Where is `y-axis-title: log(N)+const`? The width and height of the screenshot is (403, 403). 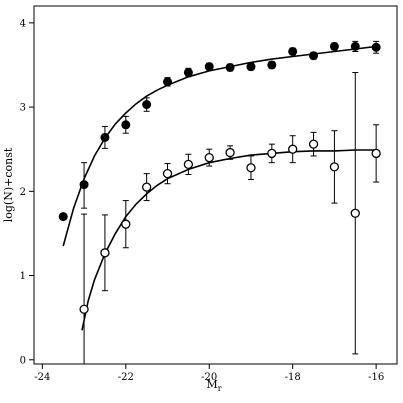
y-axis-title: log(N)+const is located at coordinates (8, 184).